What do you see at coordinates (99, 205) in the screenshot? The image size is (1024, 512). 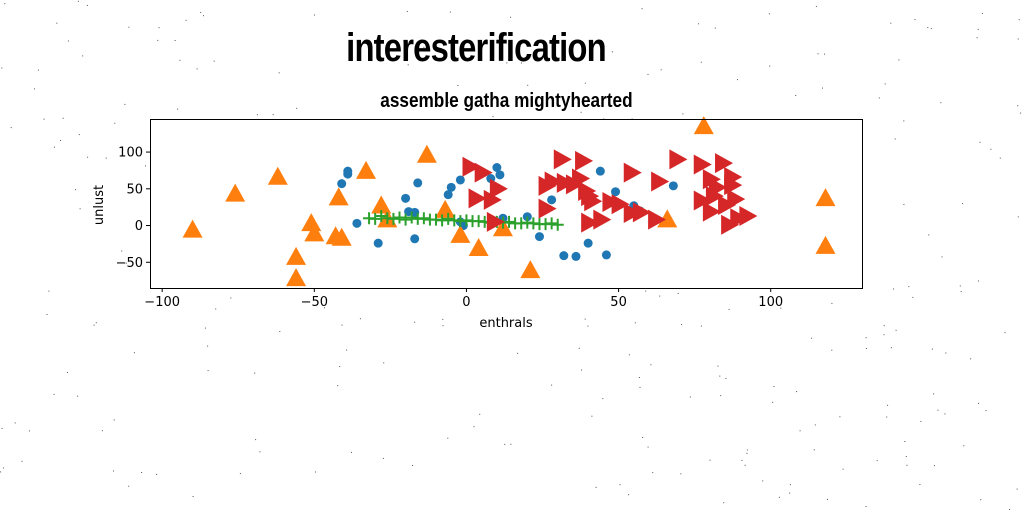 I see `y-axis-label: unlust` at bounding box center [99, 205].